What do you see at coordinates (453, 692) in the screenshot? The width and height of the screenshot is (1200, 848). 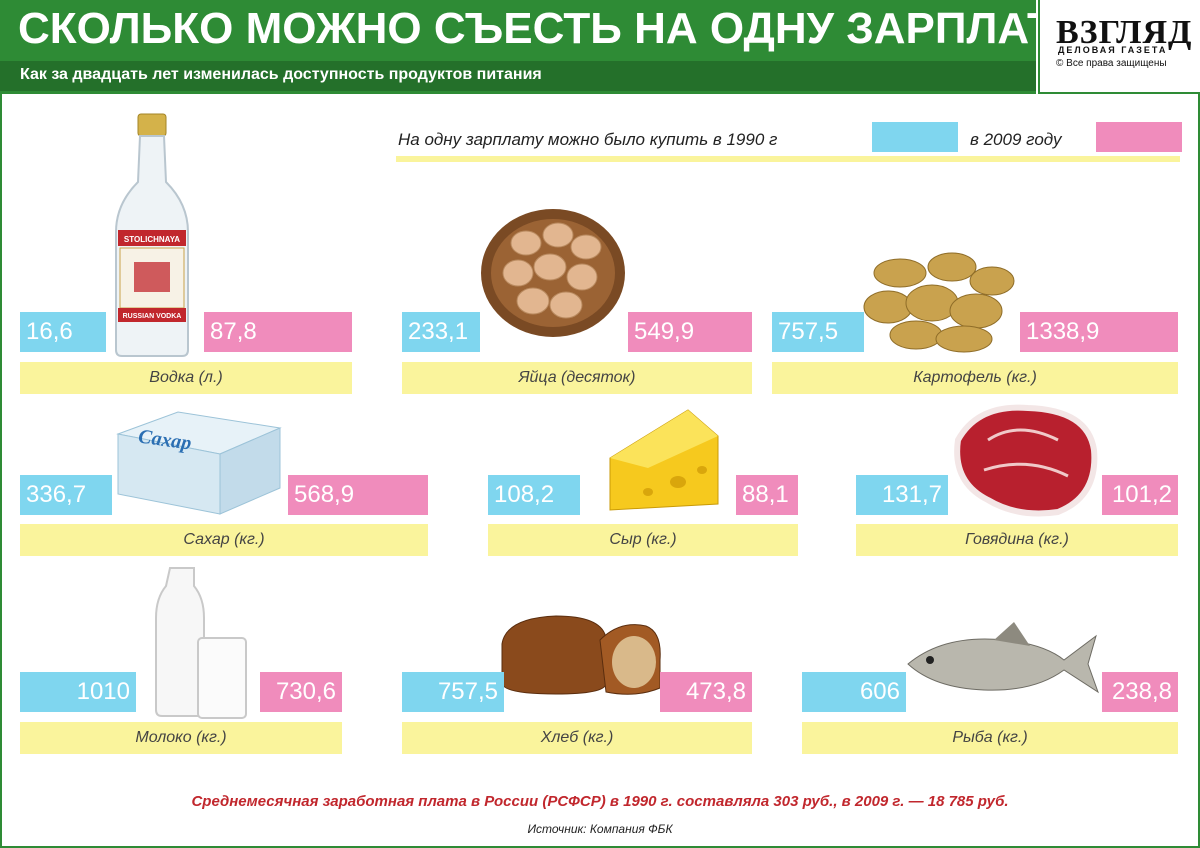 I see `bread-1990-value: 757,5` at bounding box center [453, 692].